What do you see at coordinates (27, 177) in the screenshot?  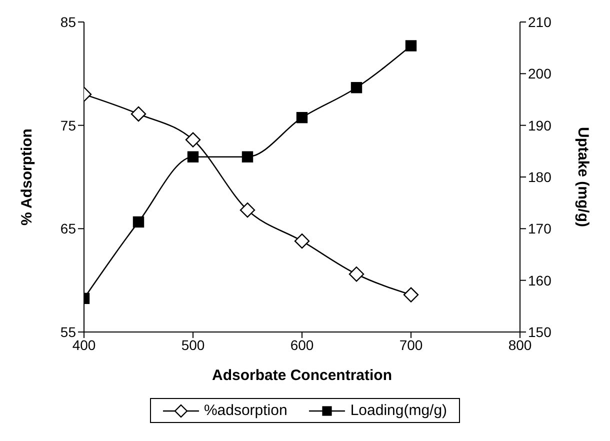 I see `y-axis-title: % Adsorption` at bounding box center [27, 177].